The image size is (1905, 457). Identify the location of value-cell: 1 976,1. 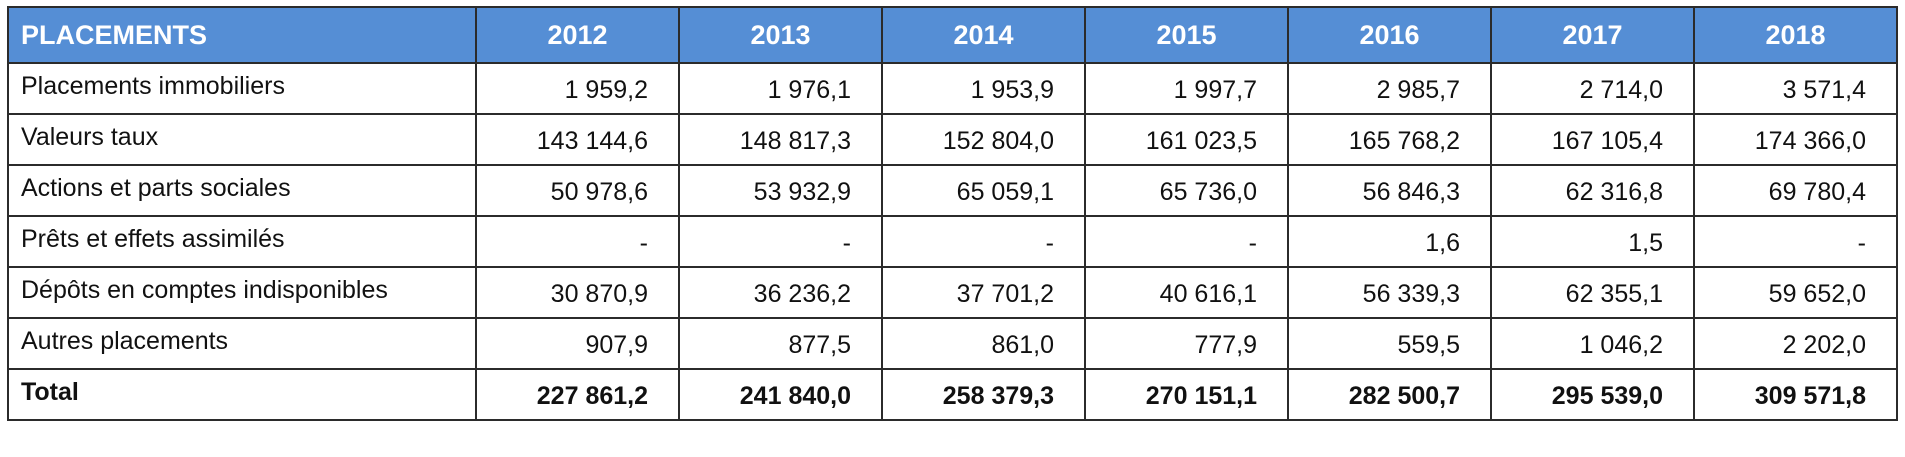
(780, 88).